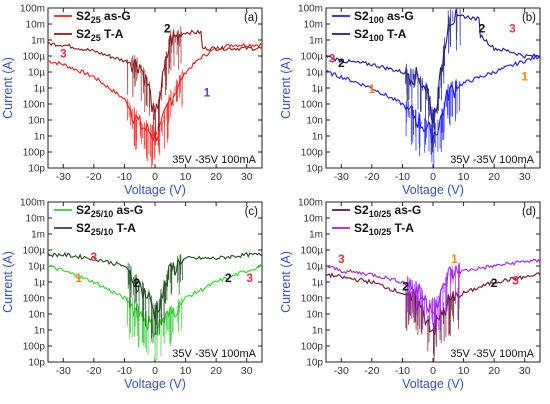 Image resolution: width=550 pixels, height=404 pixels. What do you see at coordinates (380, 35) in the screenshot?
I see `legend-entry: S2100 T-A` at bounding box center [380, 35].